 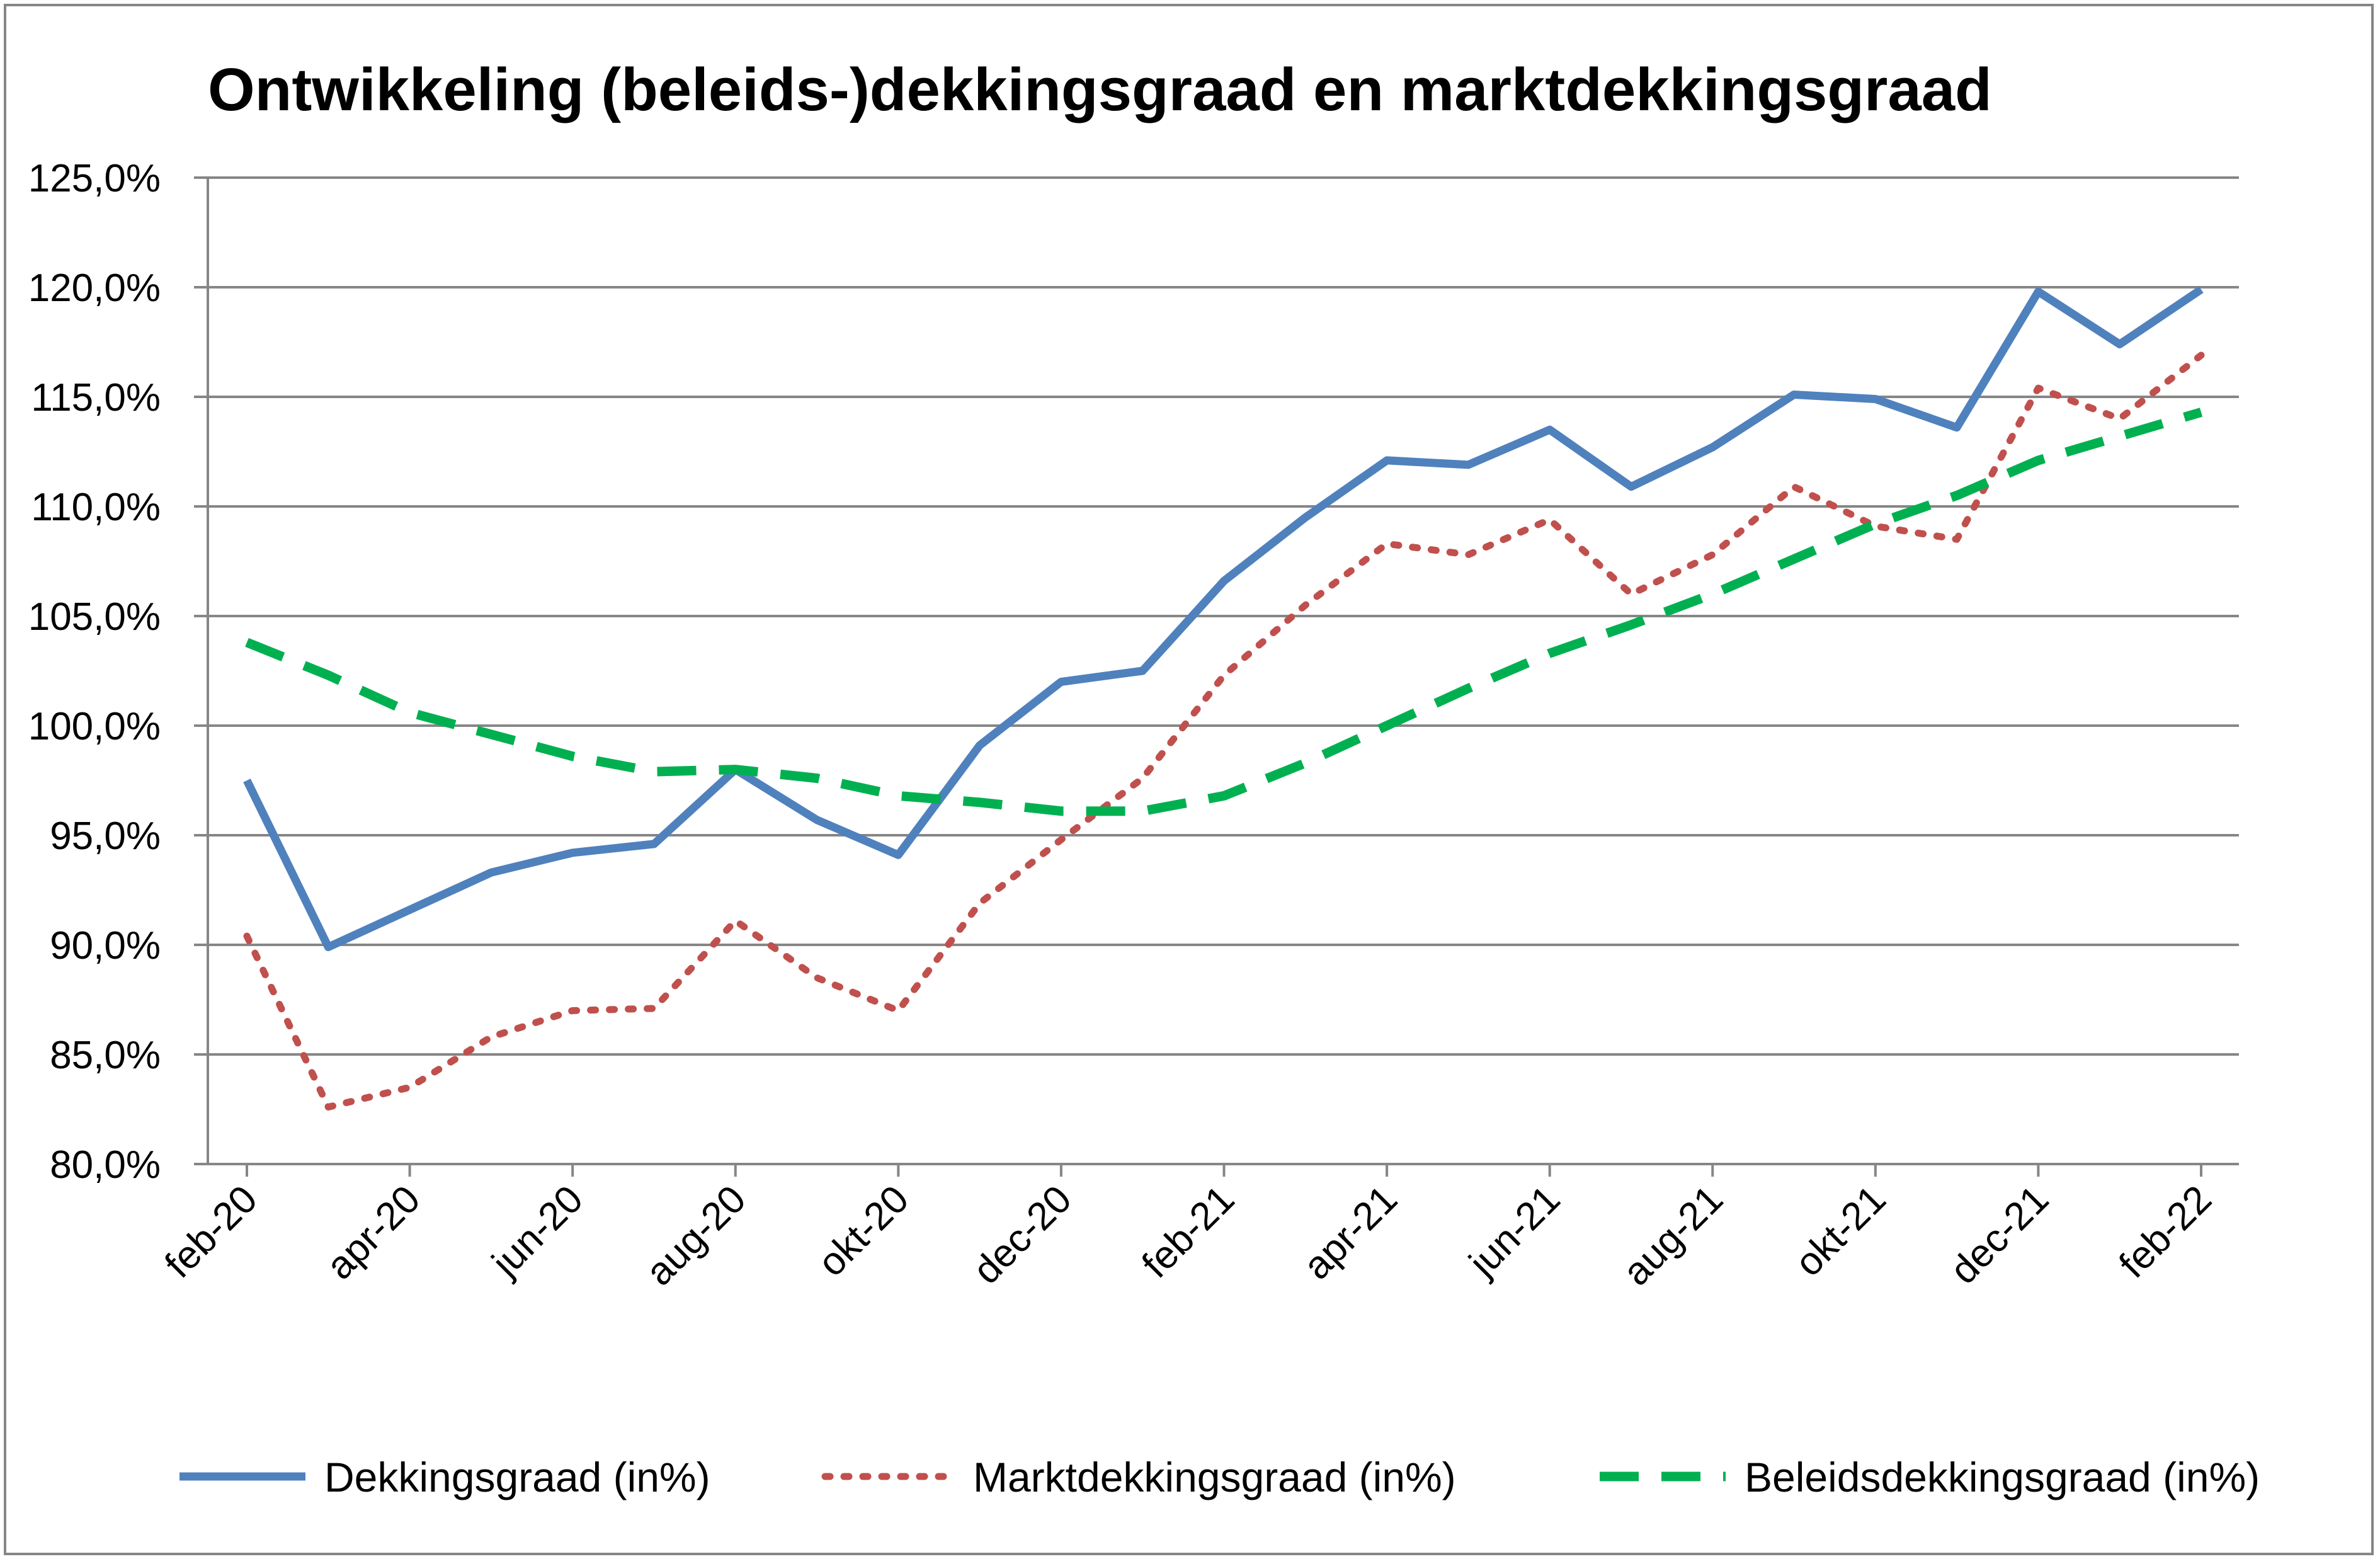 I want to click on y-tick-label: 85,0%, so click(x=105, y=1055).